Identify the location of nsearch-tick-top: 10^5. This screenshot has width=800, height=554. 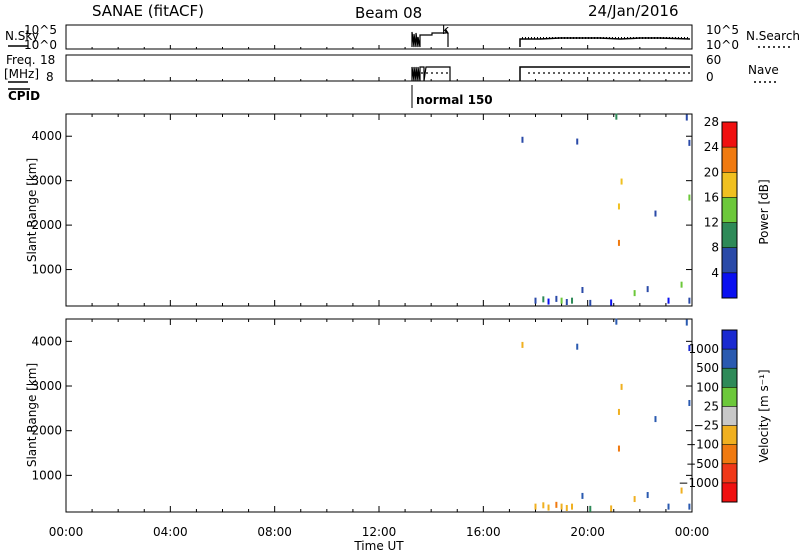
(722, 30).